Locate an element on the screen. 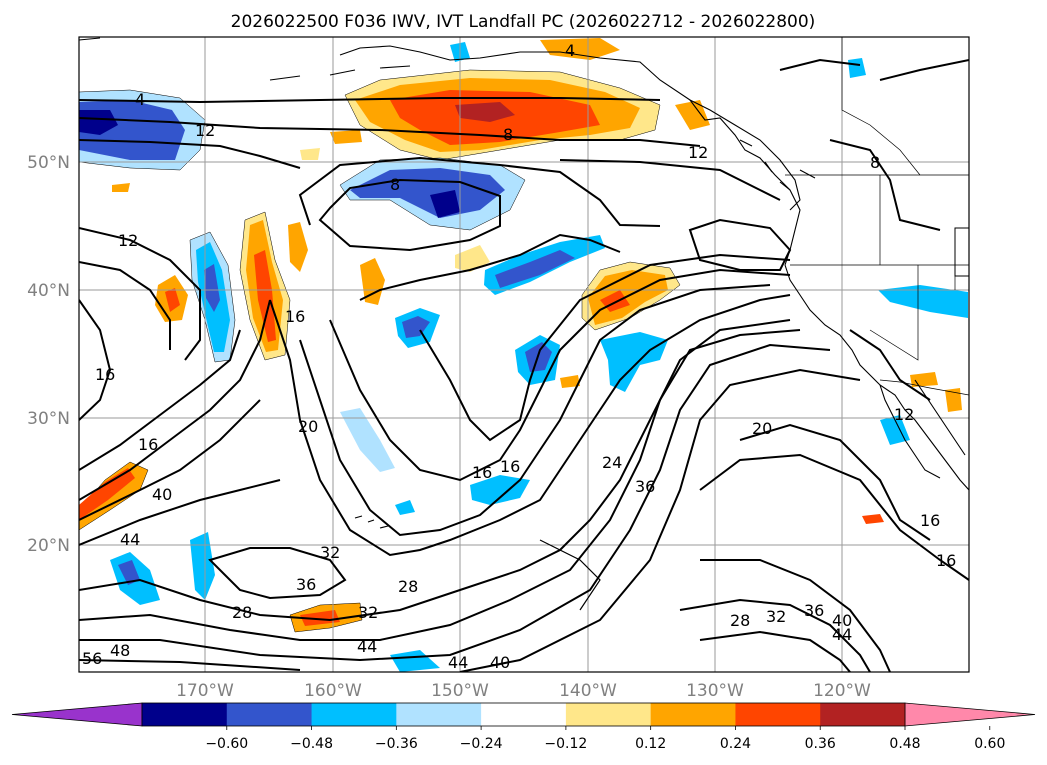 The height and width of the screenshot is (765, 1047). colorbar-extend-low is located at coordinates (77, 714).